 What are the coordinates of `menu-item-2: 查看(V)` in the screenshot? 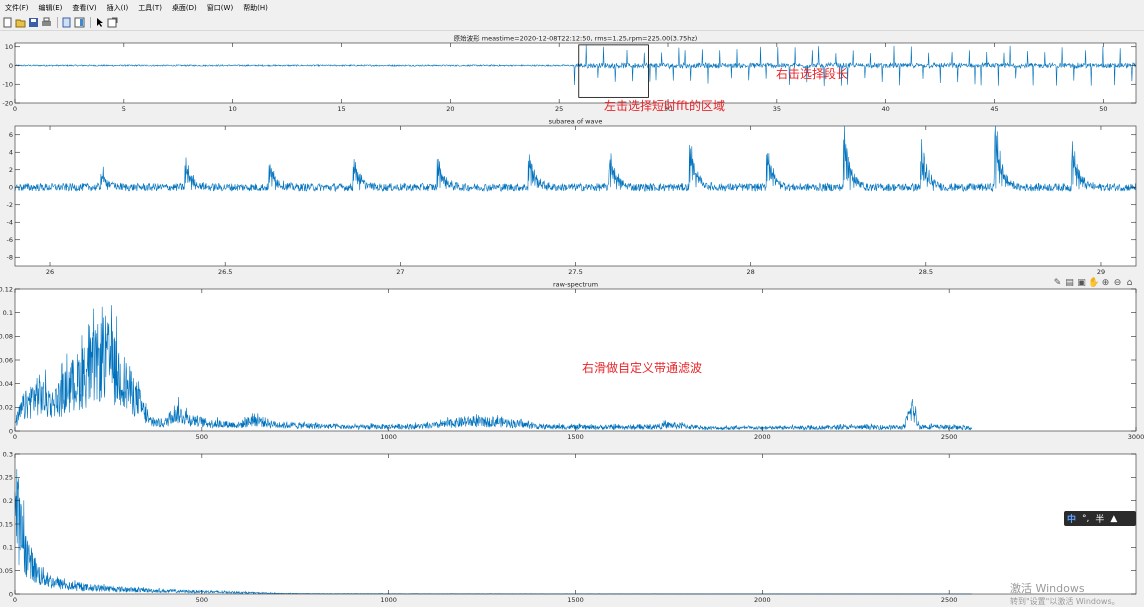 It's located at (84, 7).